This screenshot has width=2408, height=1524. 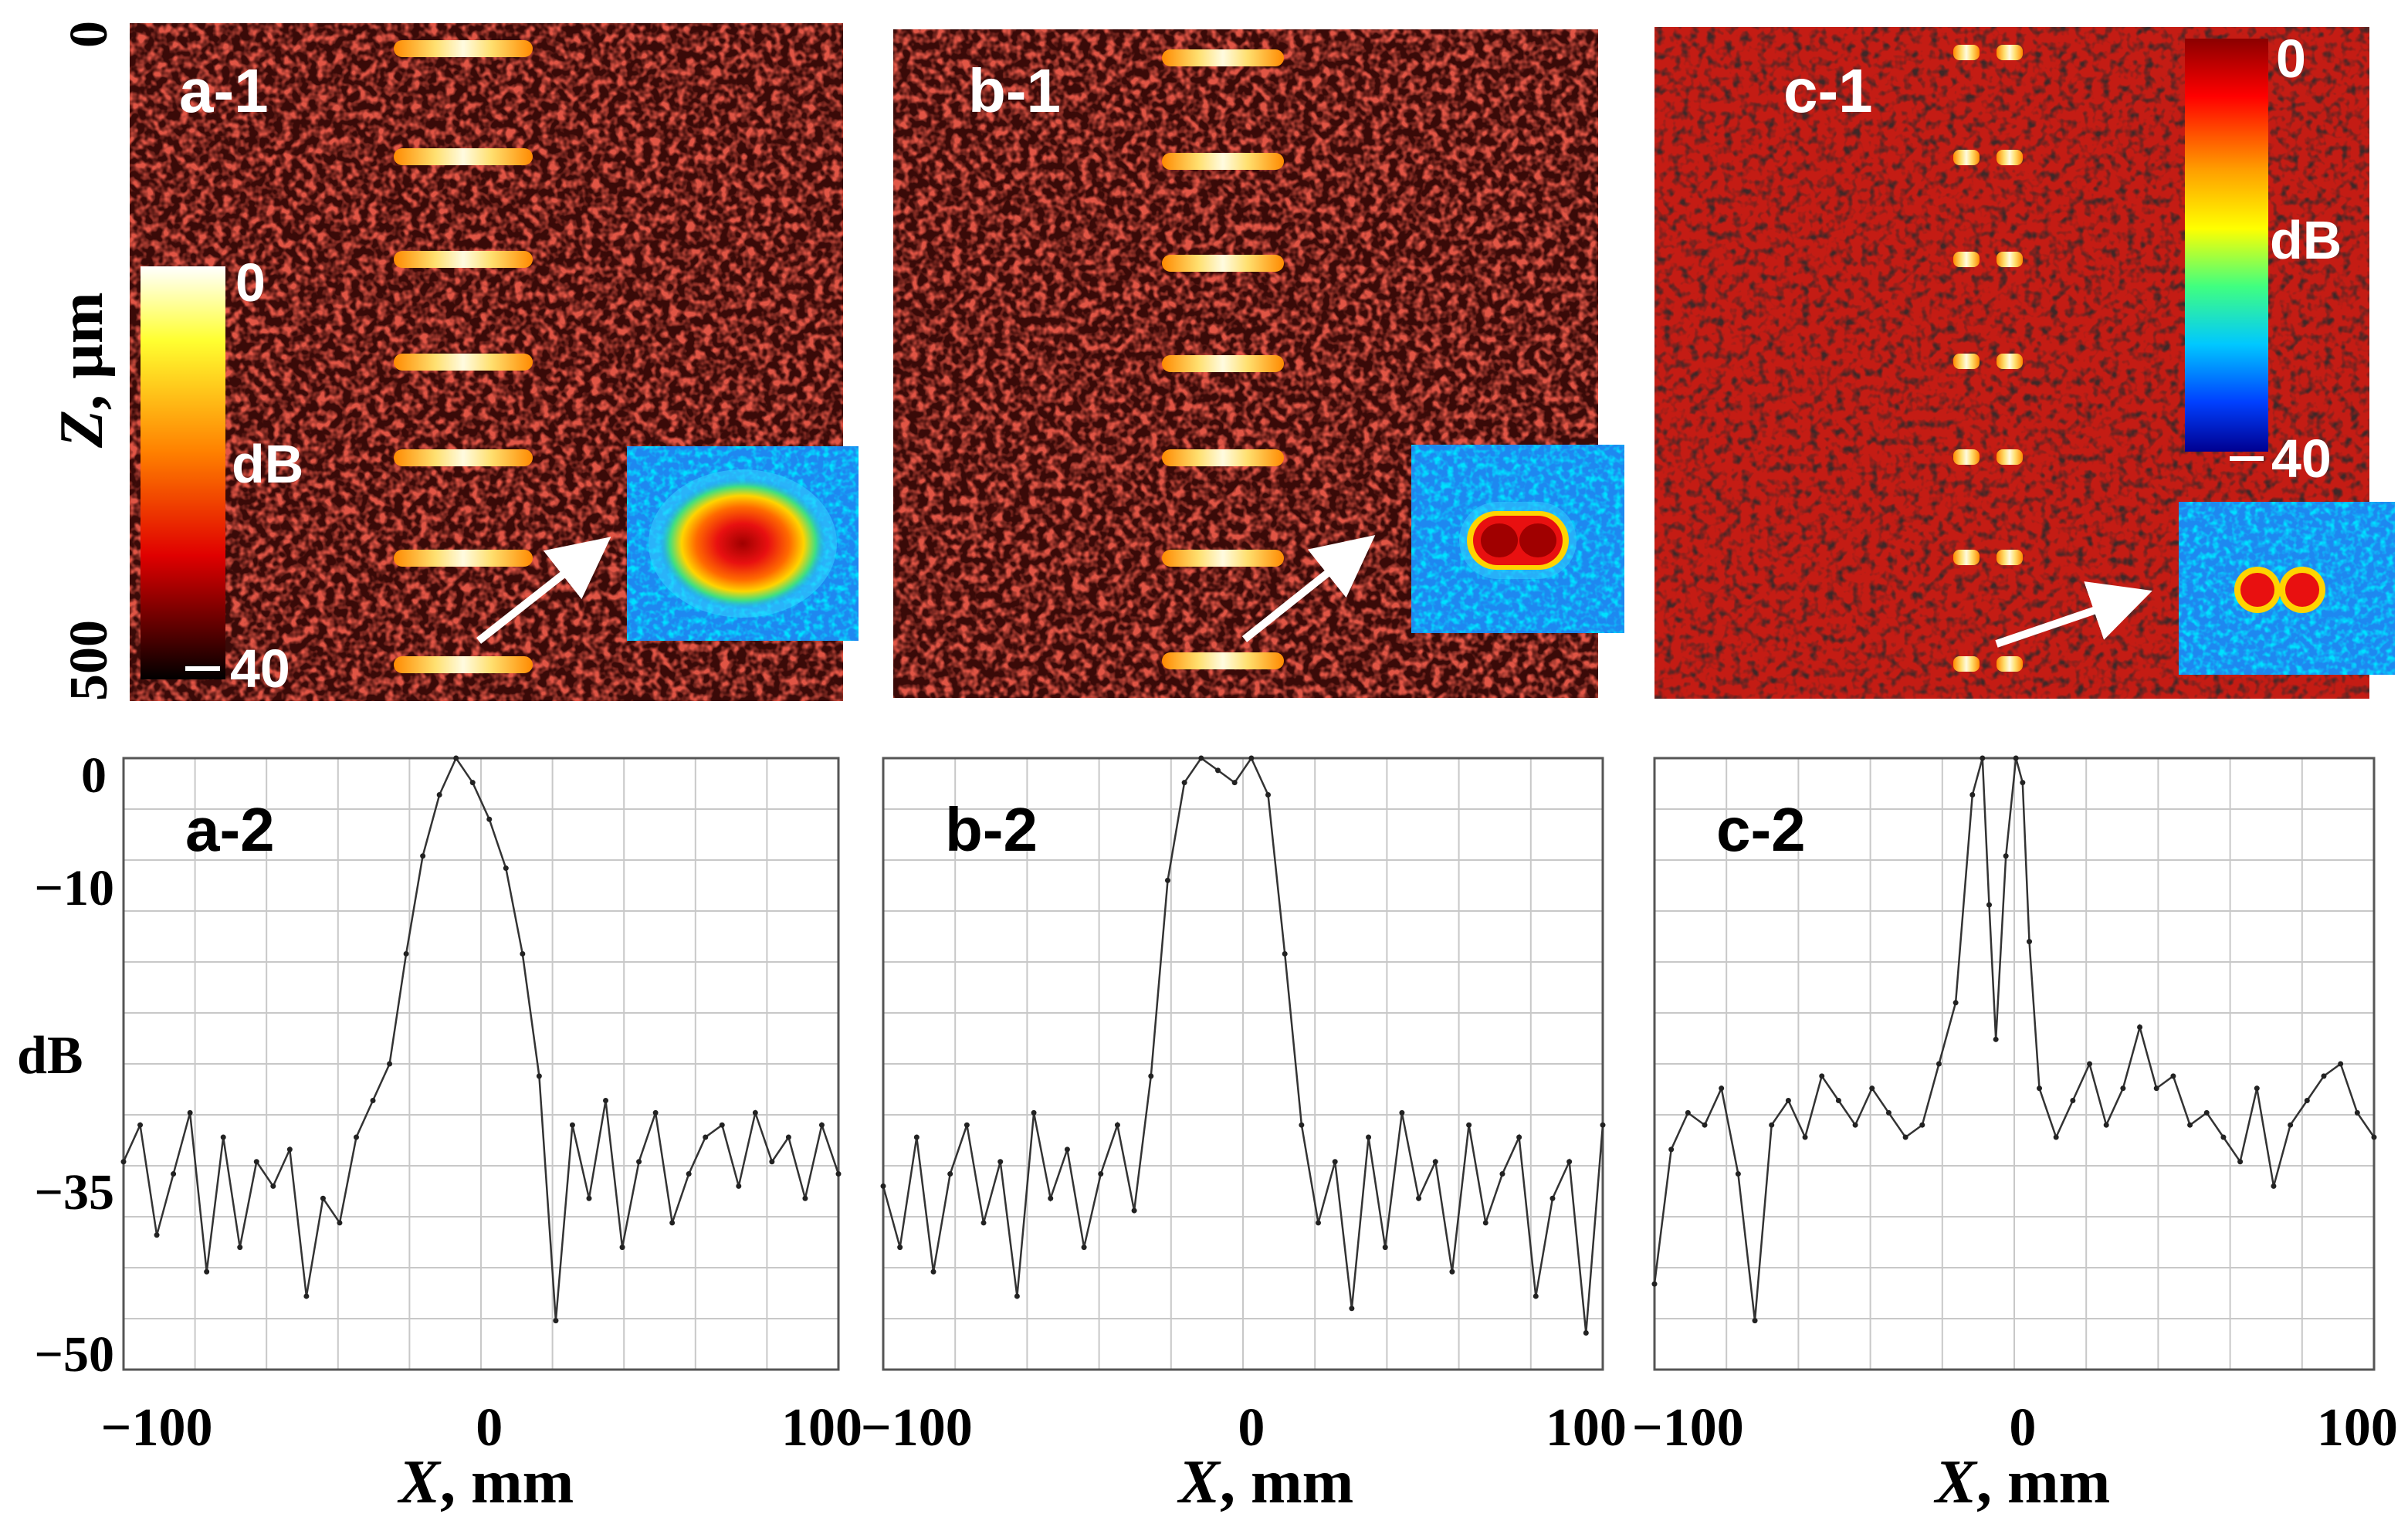 What do you see at coordinates (1014, 90) in the screenshot?
I see `panel-label-b1: b-1` at bounding box center [1014, 90].